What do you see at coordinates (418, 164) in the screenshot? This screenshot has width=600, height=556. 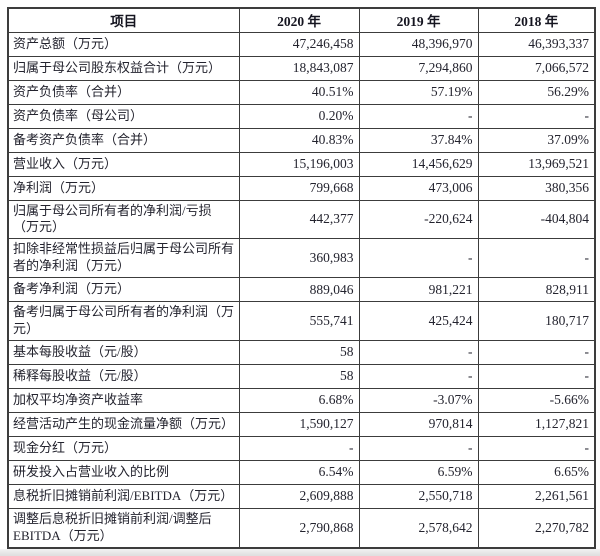 I see `value-2019: 14,456,629` at bounding box center [418, 164].